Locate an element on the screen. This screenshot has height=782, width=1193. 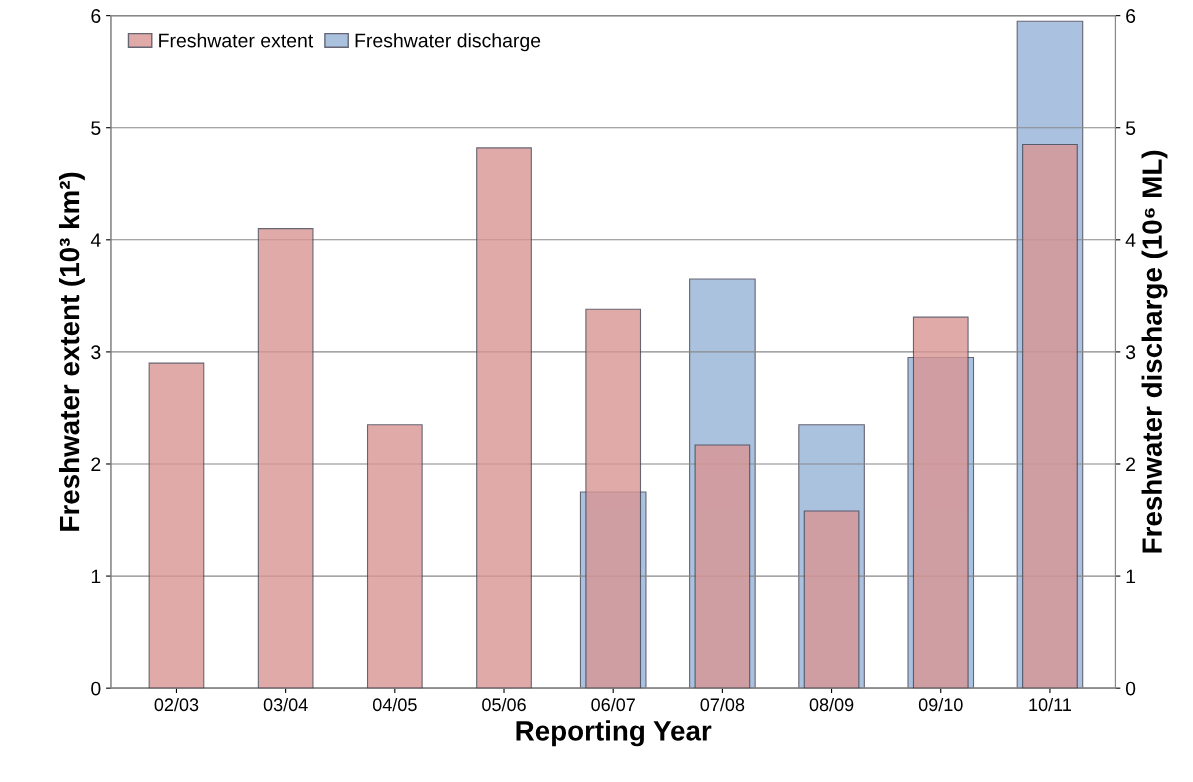
y-tick-label: 1 is located at coordinates (96, 576).